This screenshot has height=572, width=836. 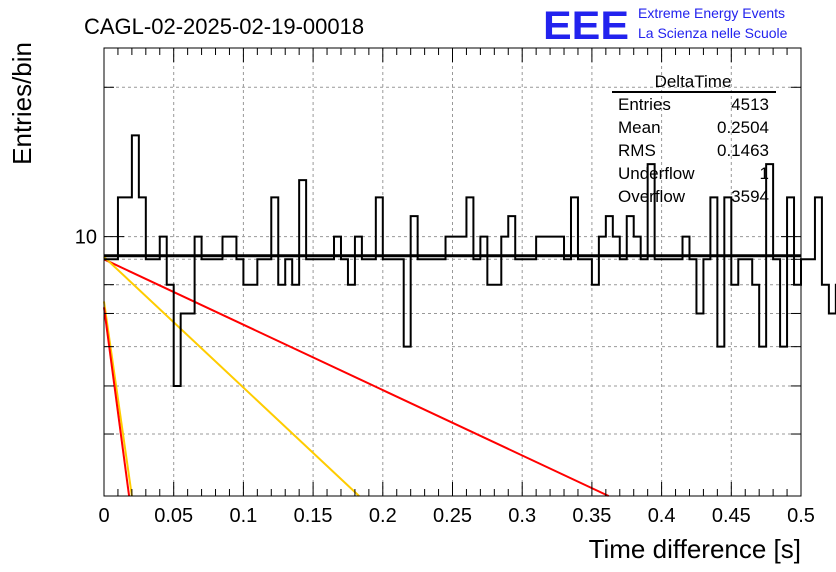 I want to click on stats-row-label: Overflow, so click(x=652, y=196).